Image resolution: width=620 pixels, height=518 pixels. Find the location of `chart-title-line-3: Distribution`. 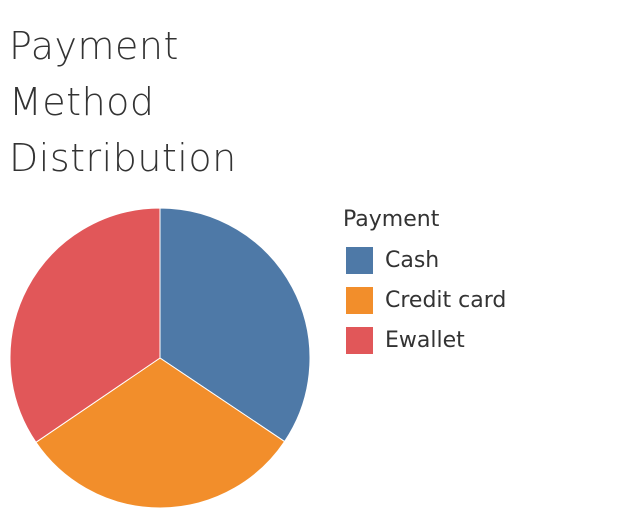

chart-title-line-3: Distribution is located at coordinates (123, 158).